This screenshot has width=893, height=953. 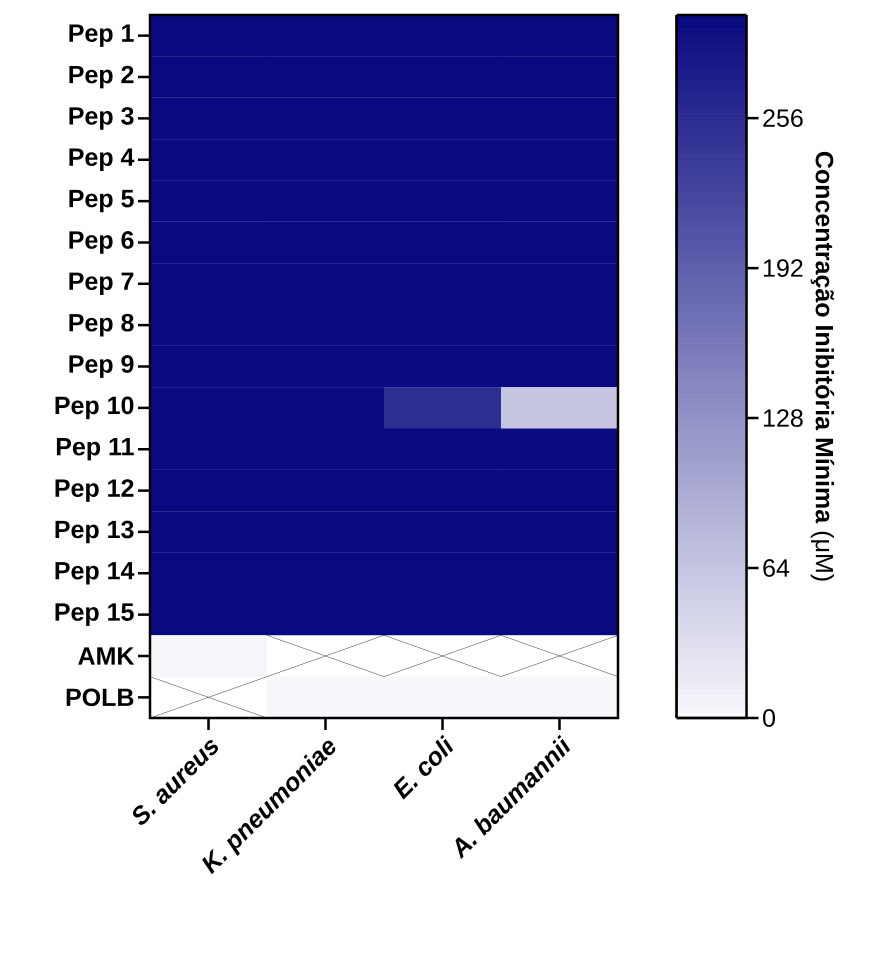 What do you see at coordinates (101, 118) in the screenshot?
I see `y-tick-label: Pep 3` at bounding box center [101, 118].